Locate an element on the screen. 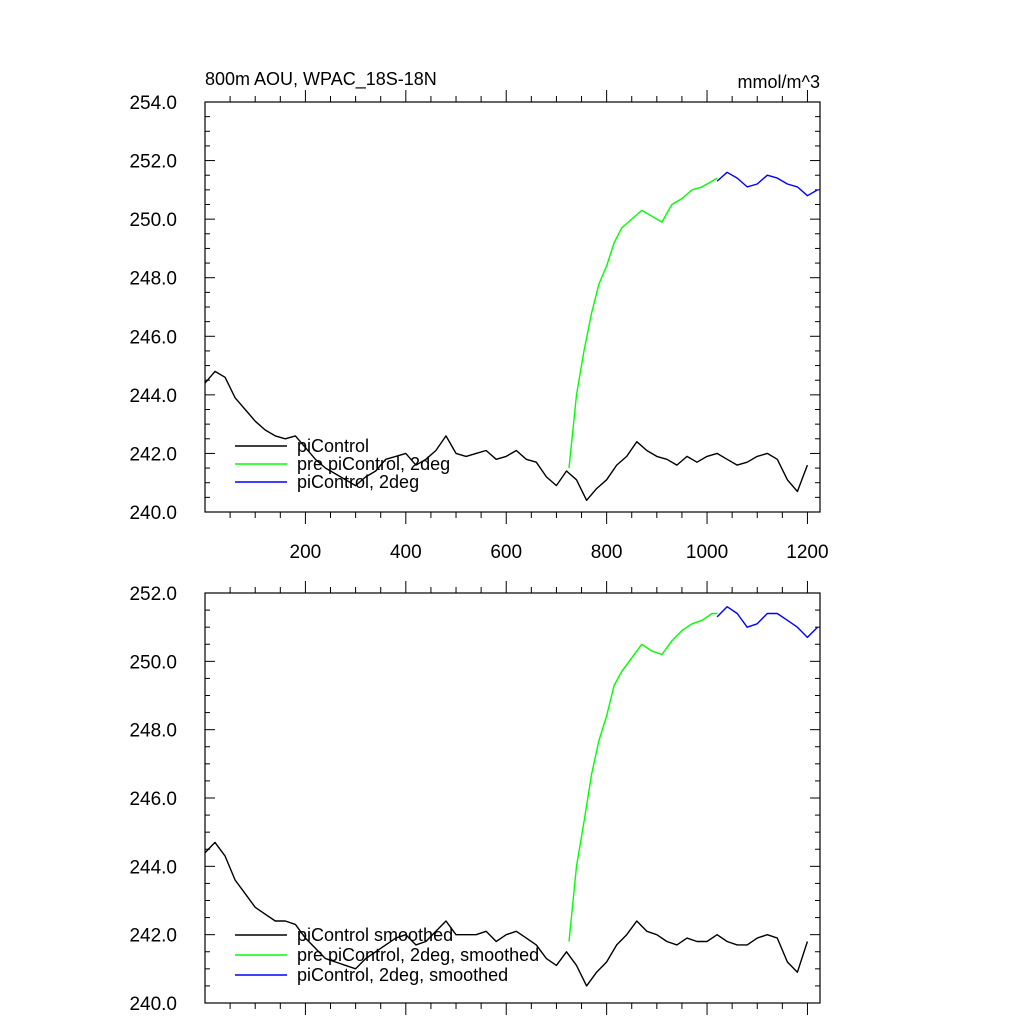 This screenshot has height=1029, width=1024. x-tick-label: 800 is located at coordinates (607, 552).